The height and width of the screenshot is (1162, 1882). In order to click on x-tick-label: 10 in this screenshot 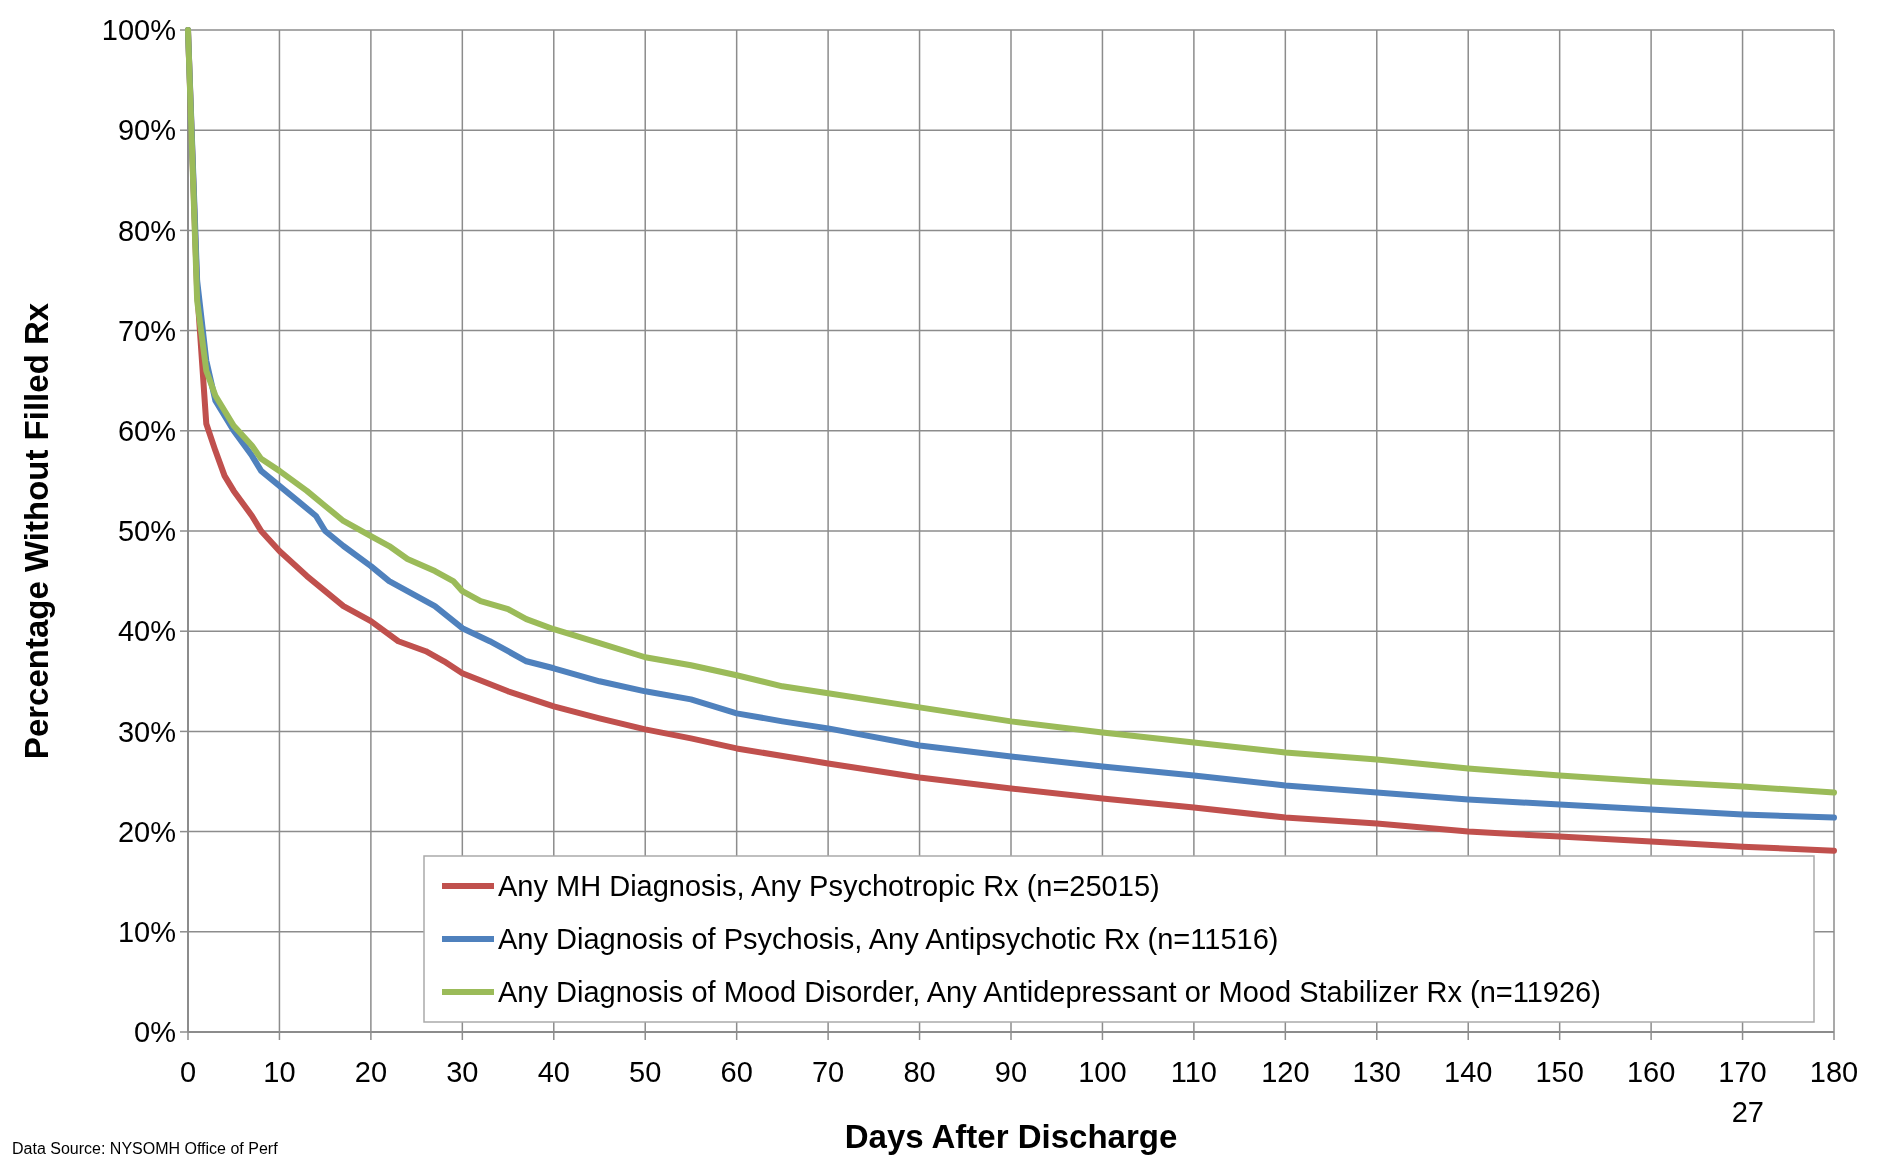, I will do `click(279, 1072)`.